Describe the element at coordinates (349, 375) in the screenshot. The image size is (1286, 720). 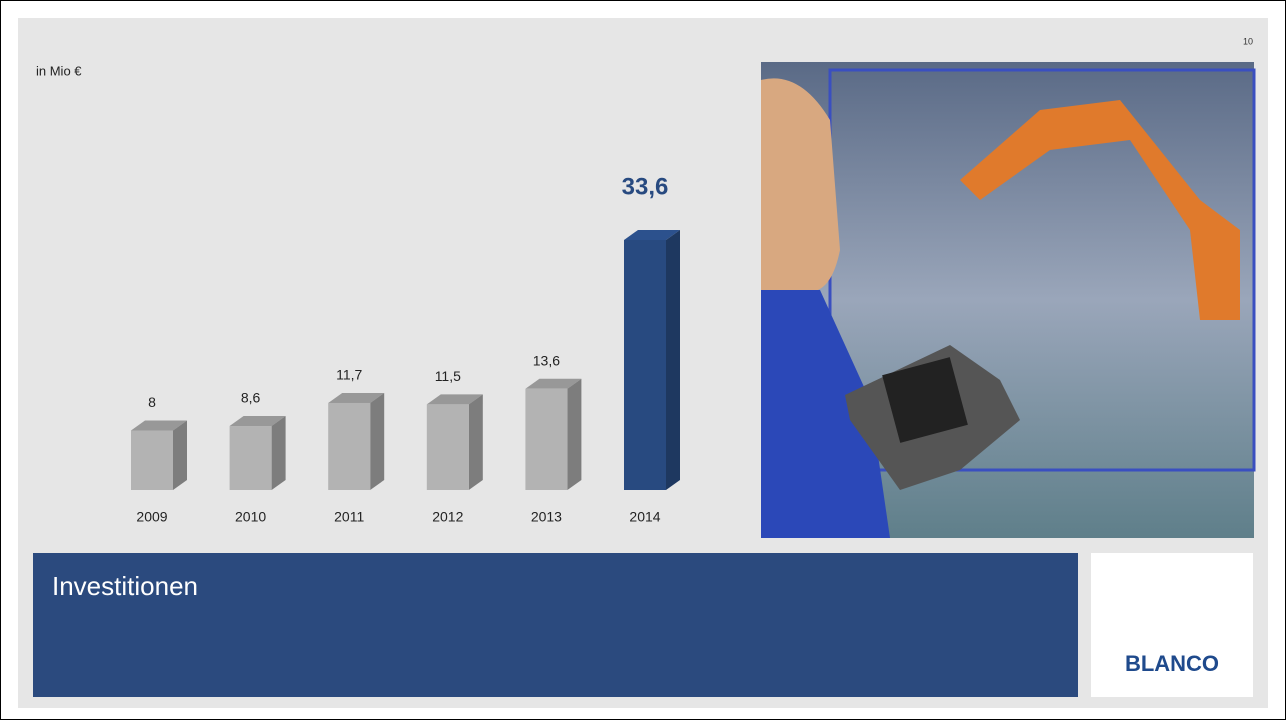
I see `value-label: 11,7` at that location.